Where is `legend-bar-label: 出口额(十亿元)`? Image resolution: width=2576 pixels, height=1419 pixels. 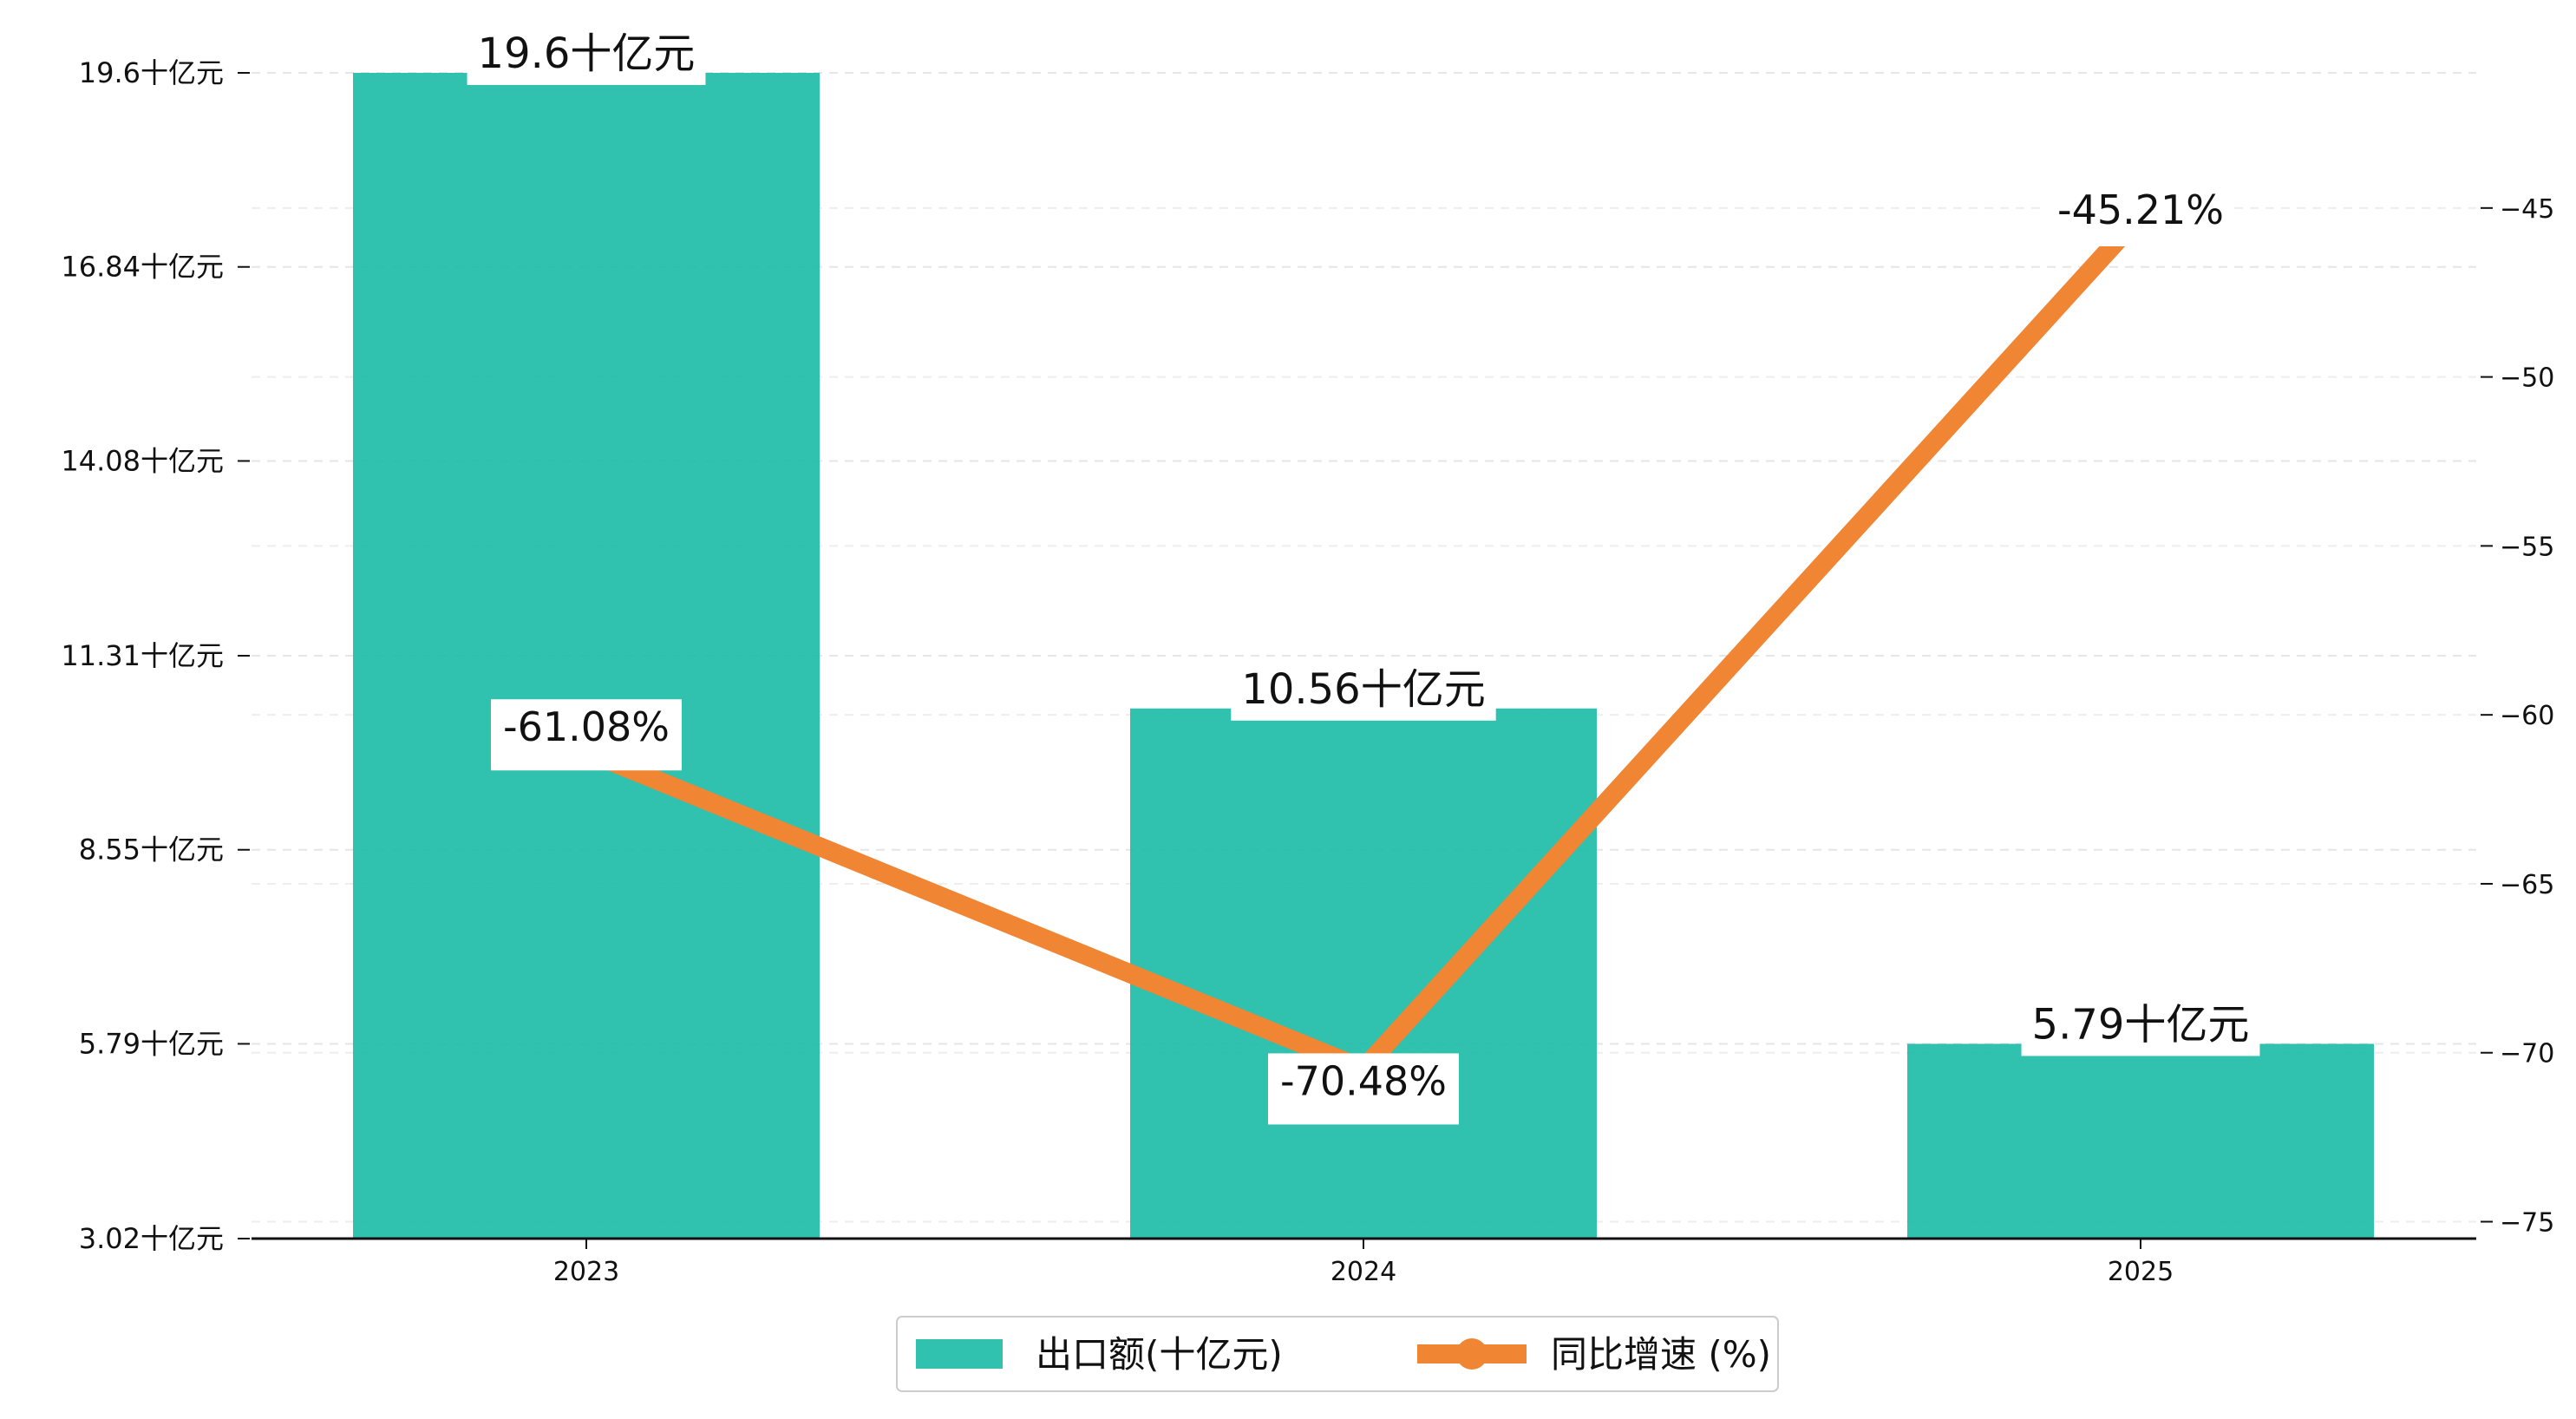
legend-bar-label: 出口额(十亿元) is located at coordinates (1159, 1354).